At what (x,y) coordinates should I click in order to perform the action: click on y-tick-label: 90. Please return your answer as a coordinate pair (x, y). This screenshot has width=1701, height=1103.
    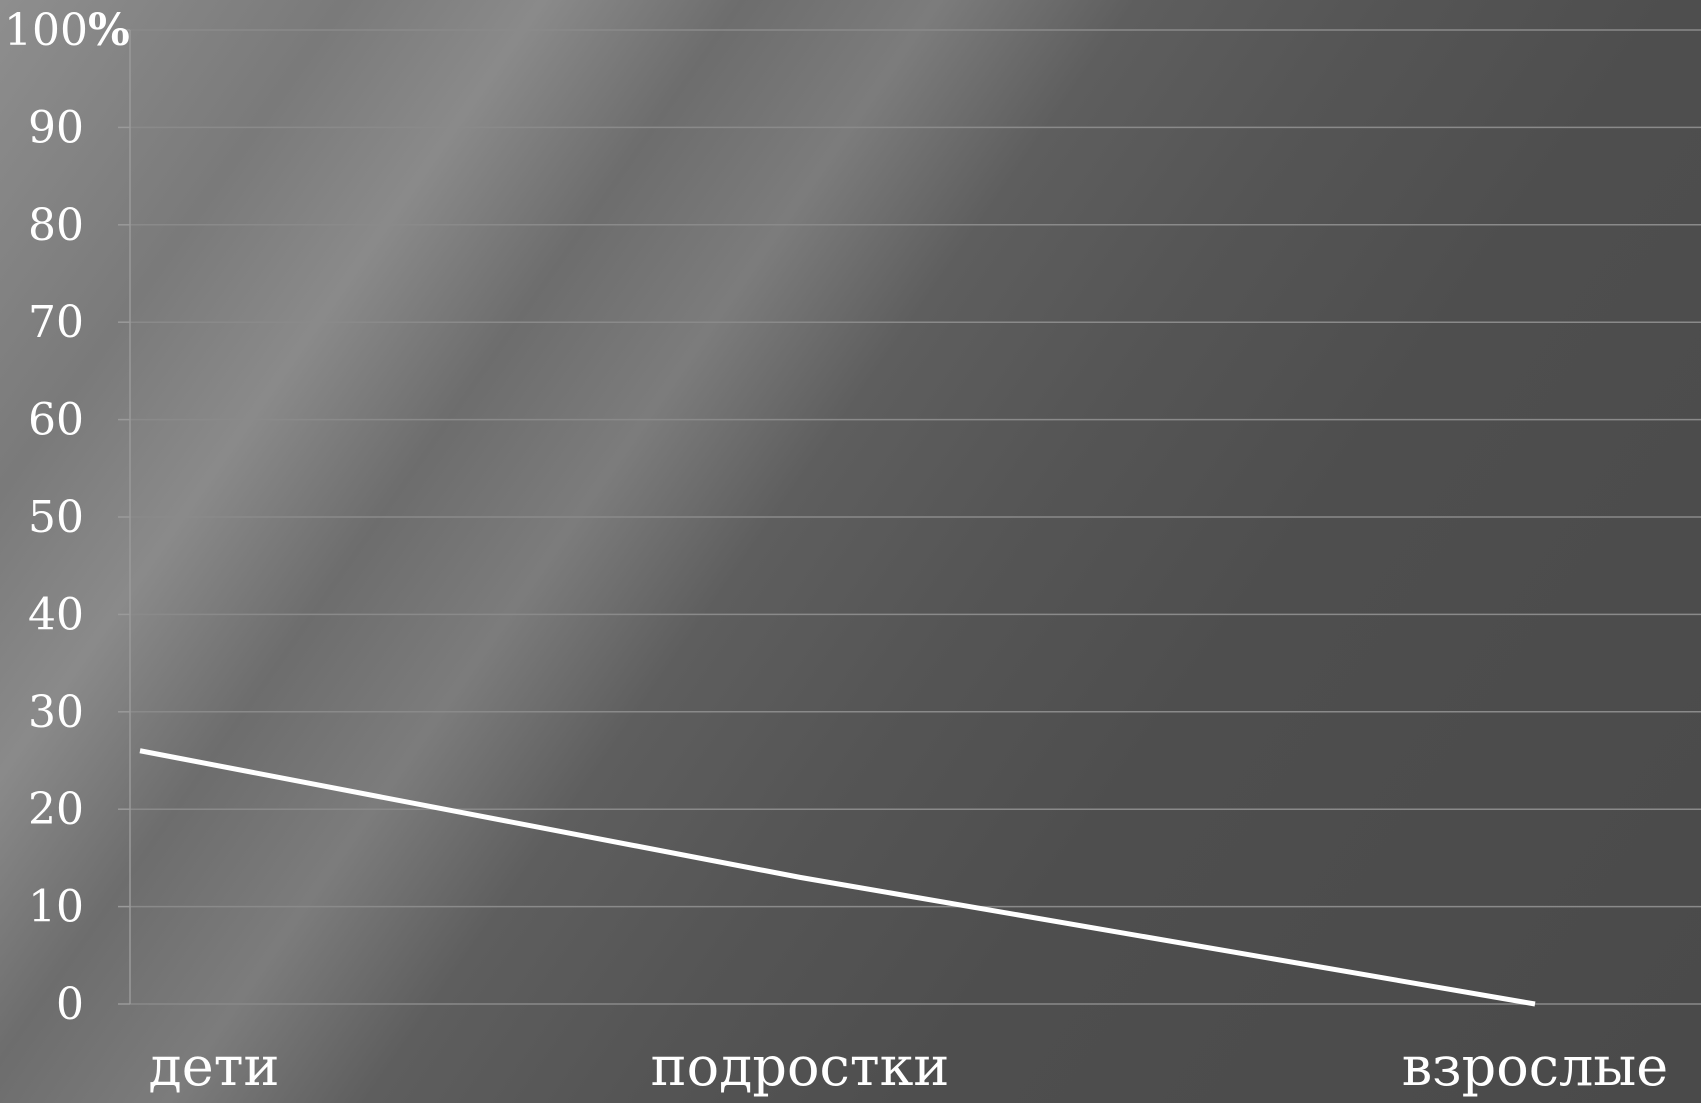
    Looking at the image, I should click on (56, 127).